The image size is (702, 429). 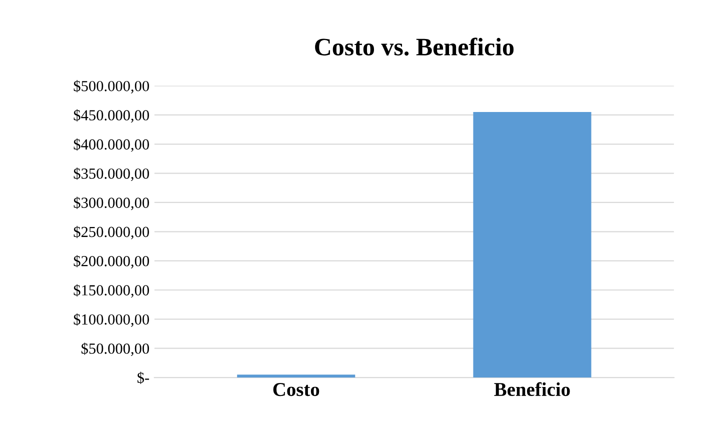 What do you see at coordinates (111, 261) in the screenshot?
I see `y-tick-label: $200.000,00` at bounding box center [111, 261].